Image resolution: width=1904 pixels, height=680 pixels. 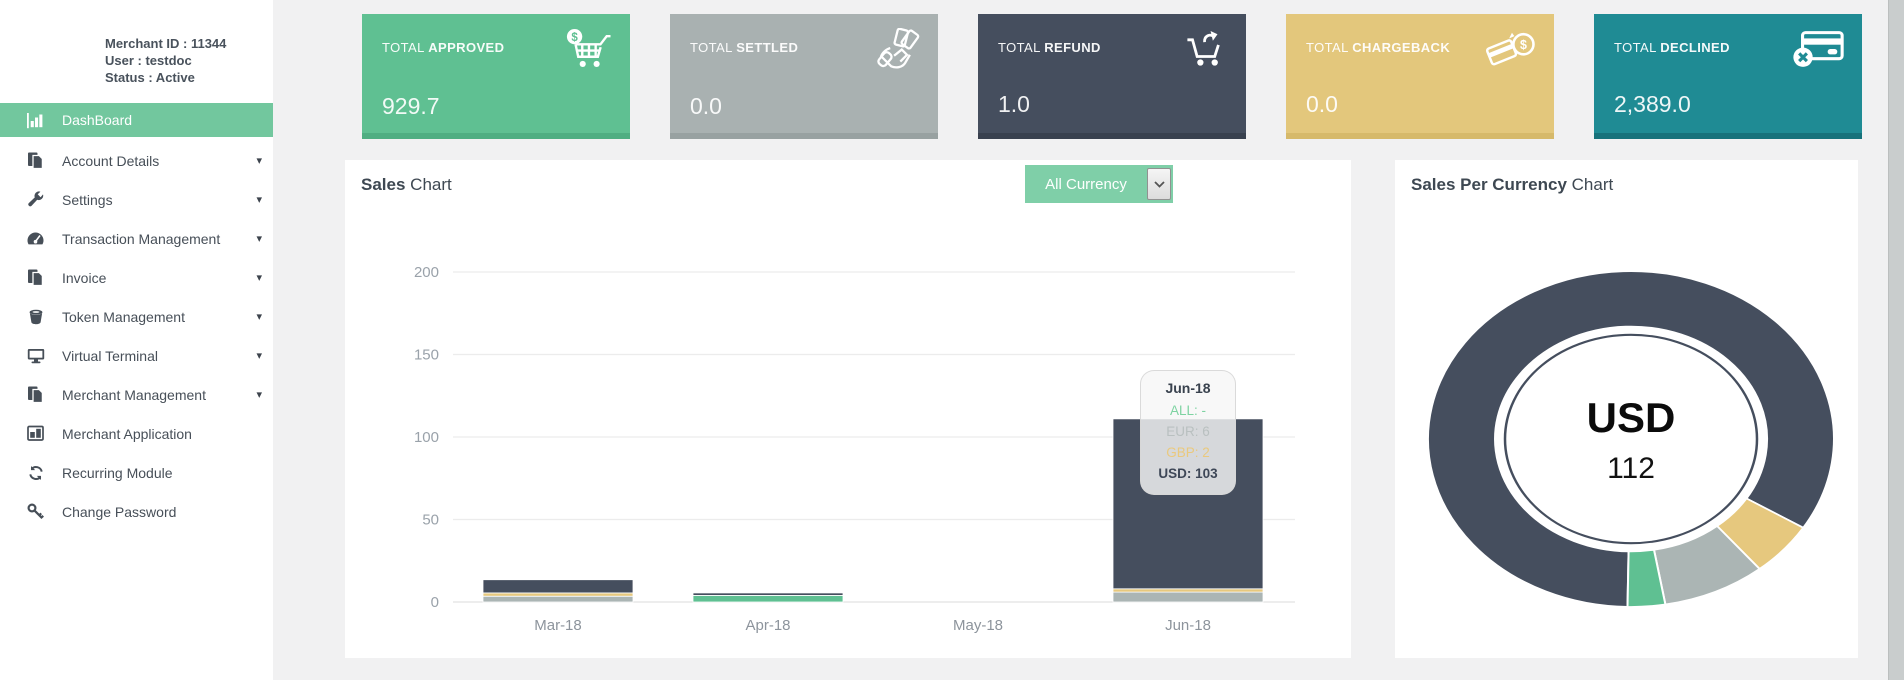 What do you see at coordinates (1014, 104) in the screenshot?
I see `stat-card-value: 1.0` at bounding box center [1014, 104].